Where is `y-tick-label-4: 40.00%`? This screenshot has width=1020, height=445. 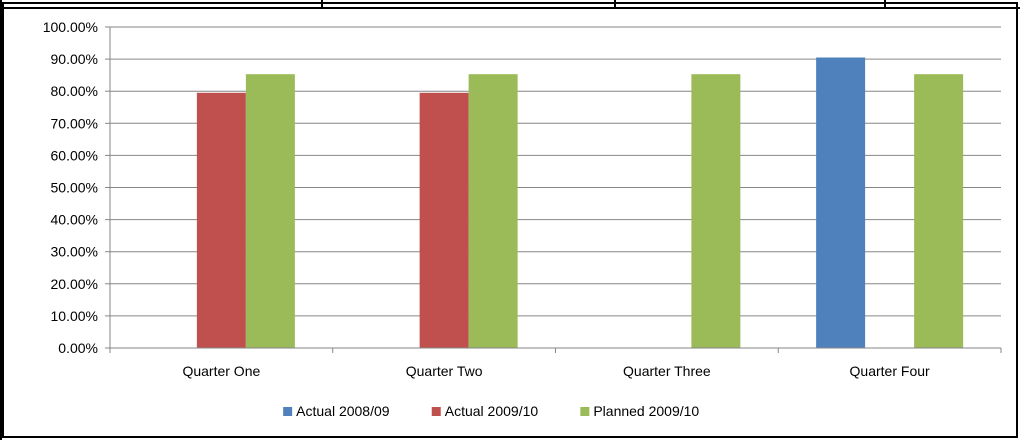 y-tick-label-4: 40.00% is located at coordinates (74, 220).